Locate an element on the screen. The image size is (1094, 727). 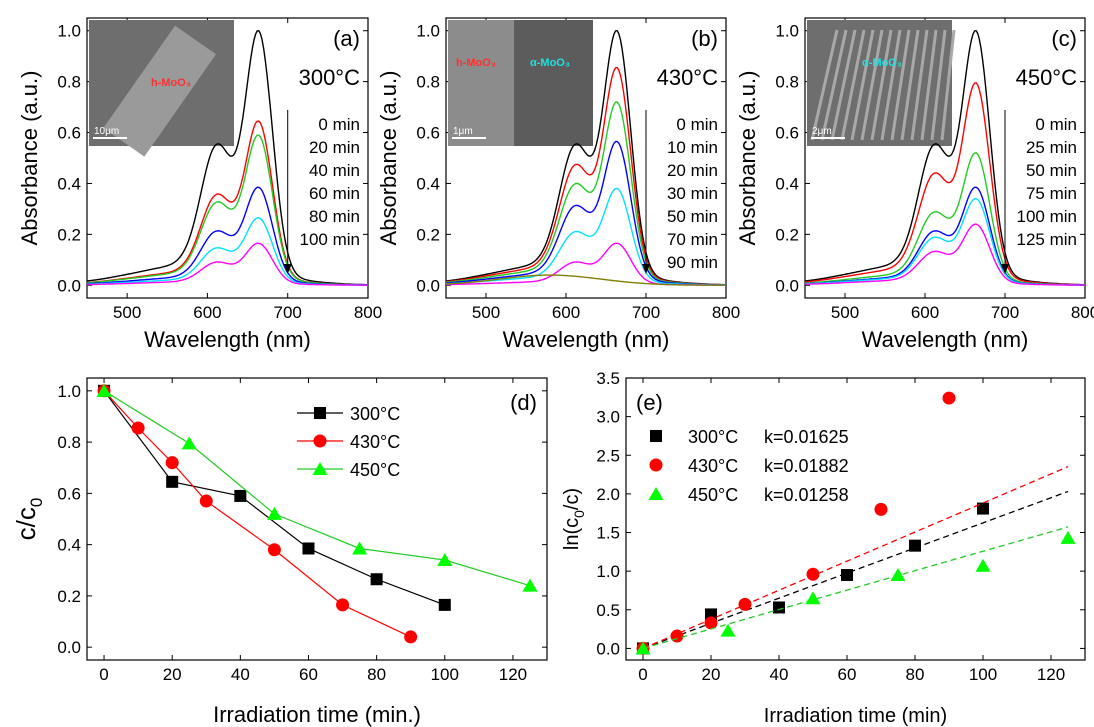
y-tick-label: 0.4 is located at coordinates (787, 183).